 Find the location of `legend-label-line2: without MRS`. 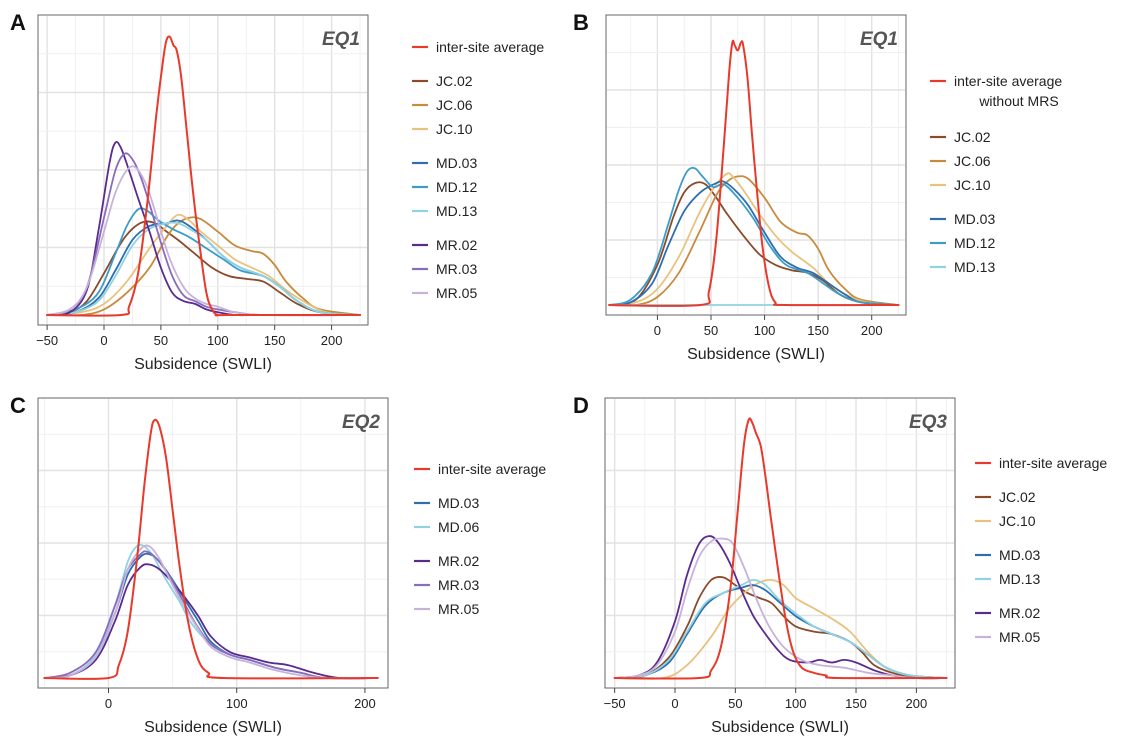

legend-label-line2: without MRS is located at coordinates (1018, 101).